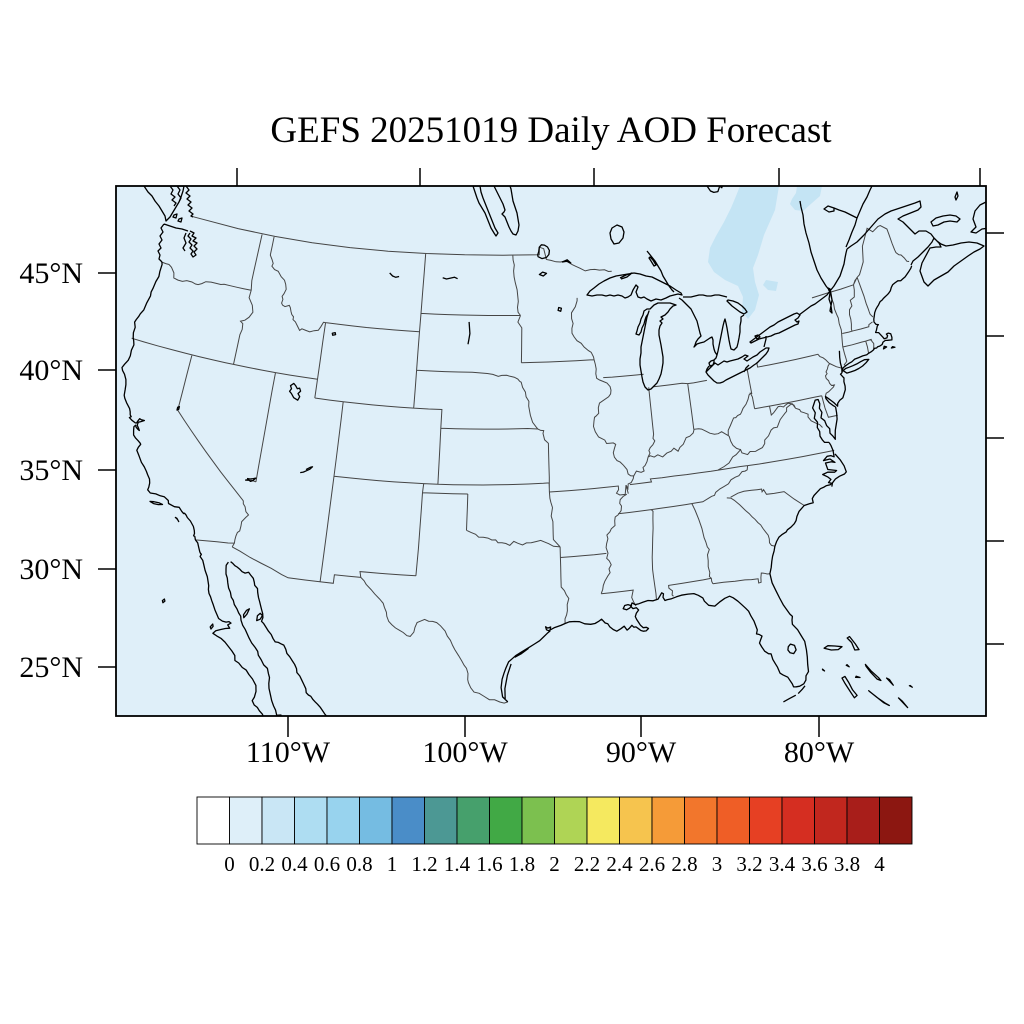  I want to click on svg-text: 3.4, so click(782, 864).